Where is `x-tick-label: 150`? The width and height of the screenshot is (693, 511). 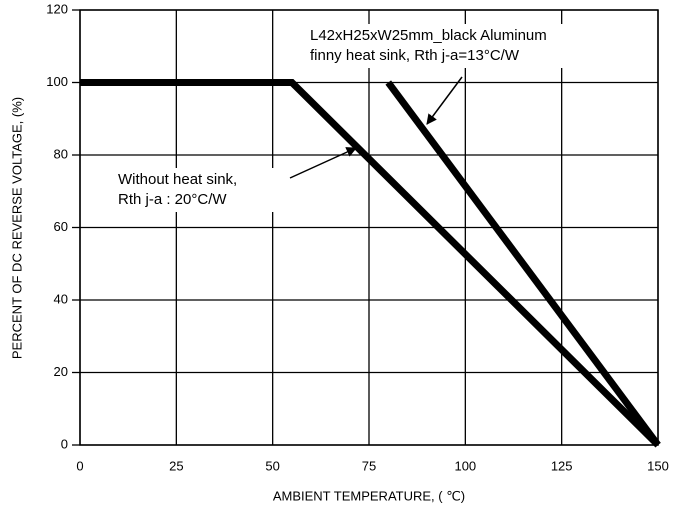 x-tick-label: 150 is located at coordinates (658, 465).